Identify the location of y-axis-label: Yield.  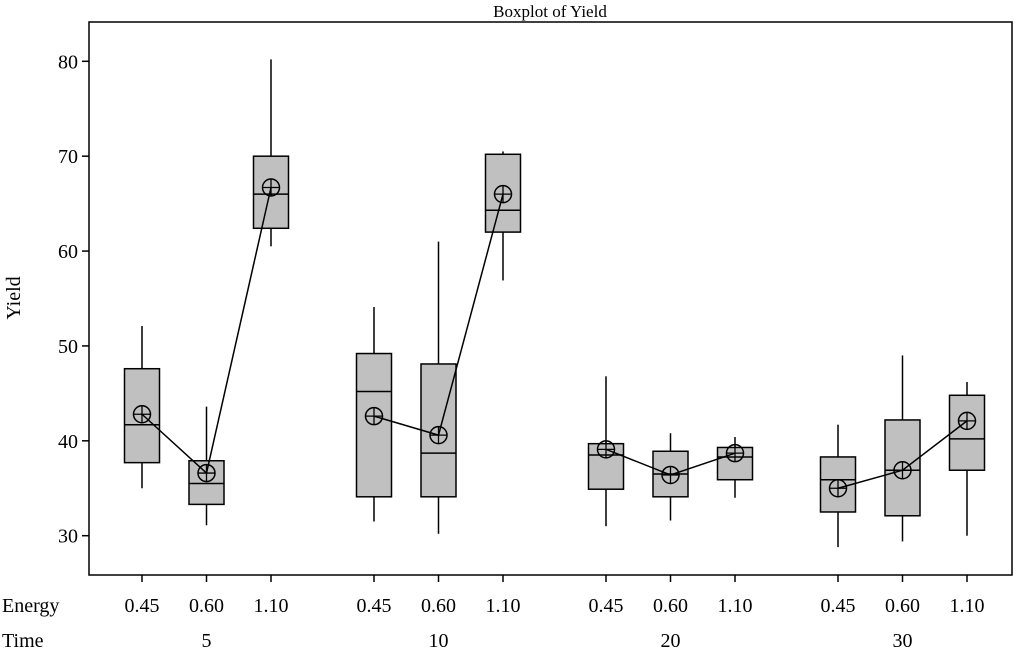
(14, 297).